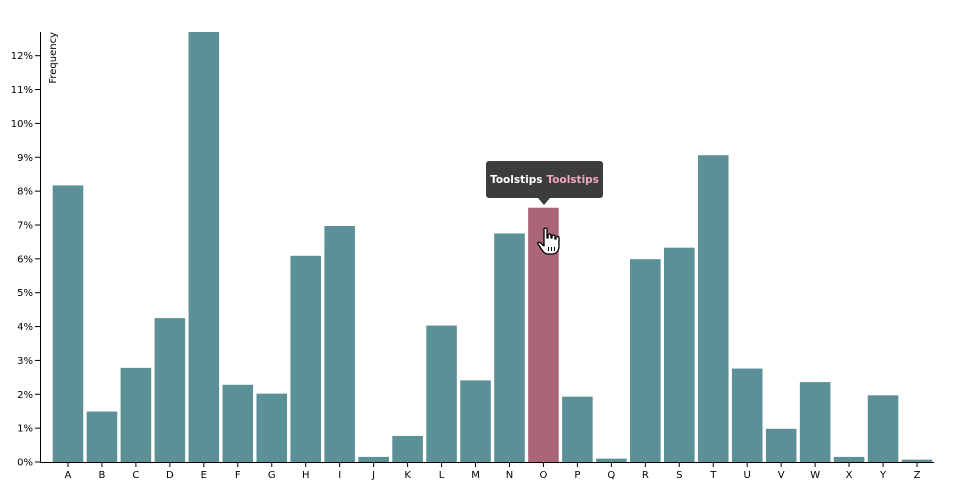  Describe the element at coordinates (238, 475) in the screenshot. I see `x-tick-label: F` at that location.